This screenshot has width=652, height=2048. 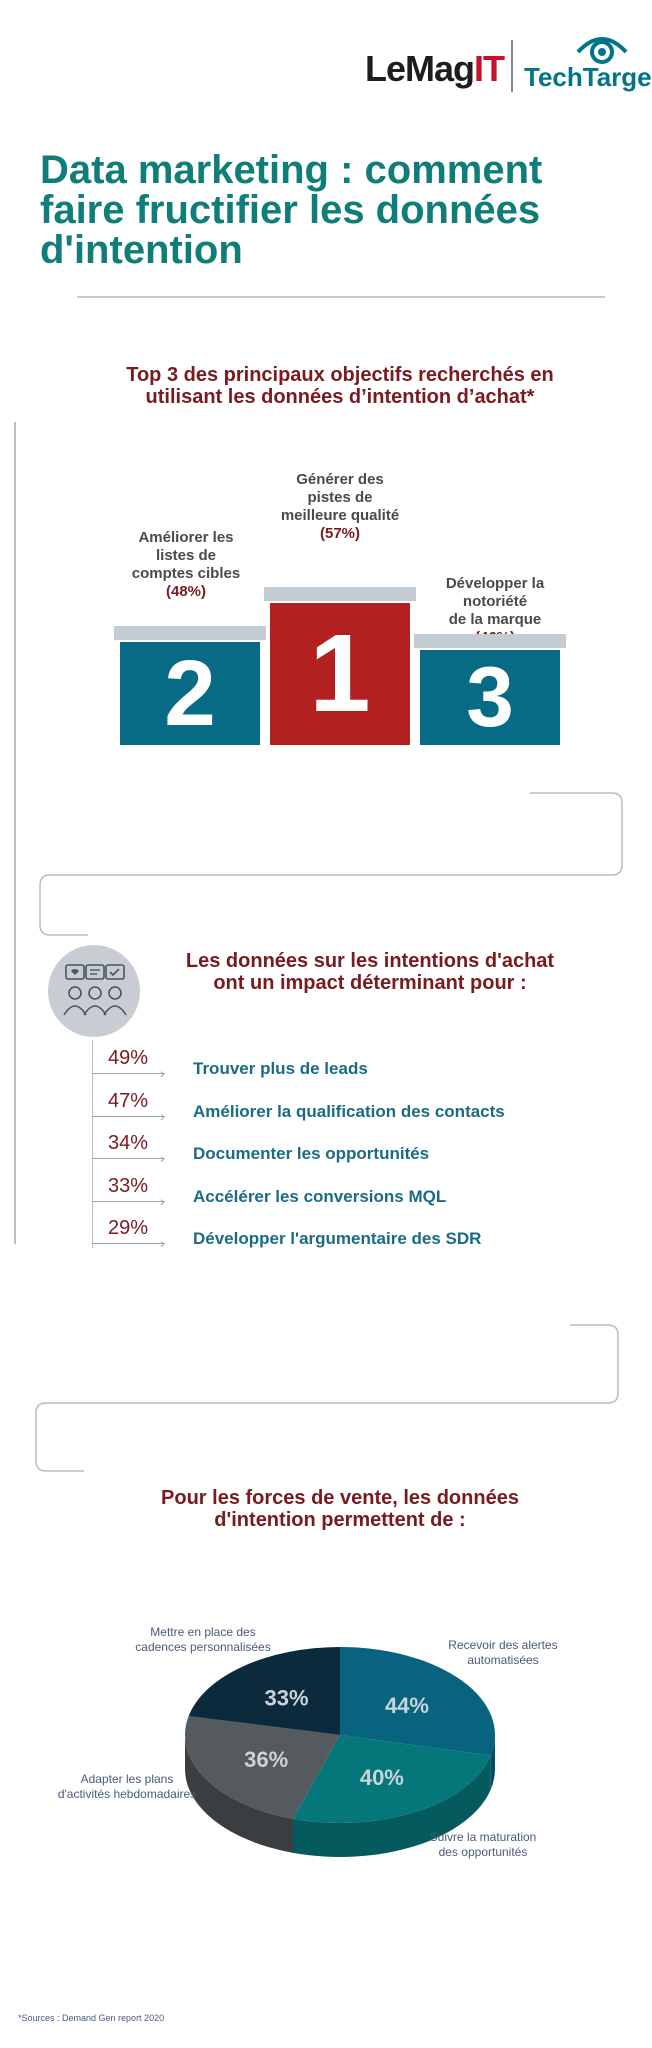 I want to click on pie-chart: 44% 40% 36% 33%, so click(x=339, y=1752).